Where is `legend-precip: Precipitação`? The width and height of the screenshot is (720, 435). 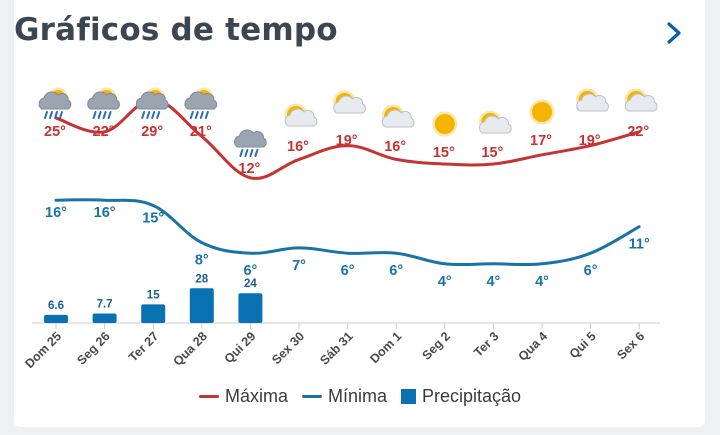 legend-precip: Precipitação is located at coordinates (461, 396).